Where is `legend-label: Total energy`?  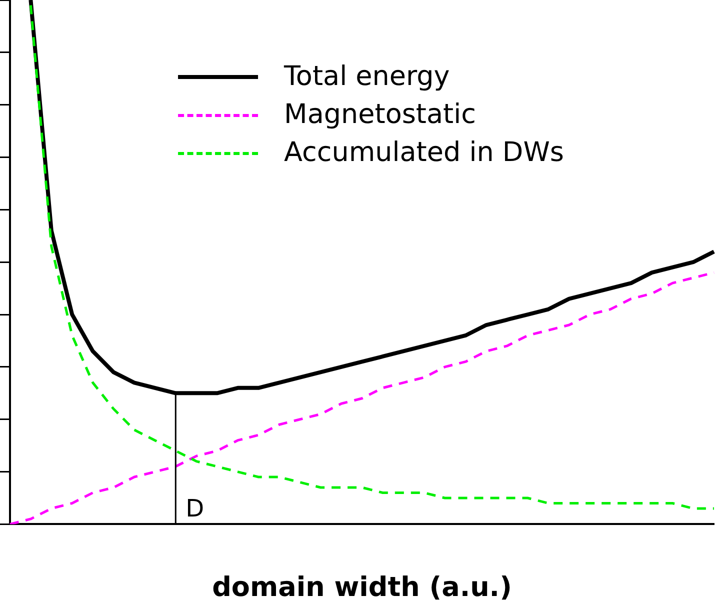 legend-label: Total energy is located at coordinates (367, 77).